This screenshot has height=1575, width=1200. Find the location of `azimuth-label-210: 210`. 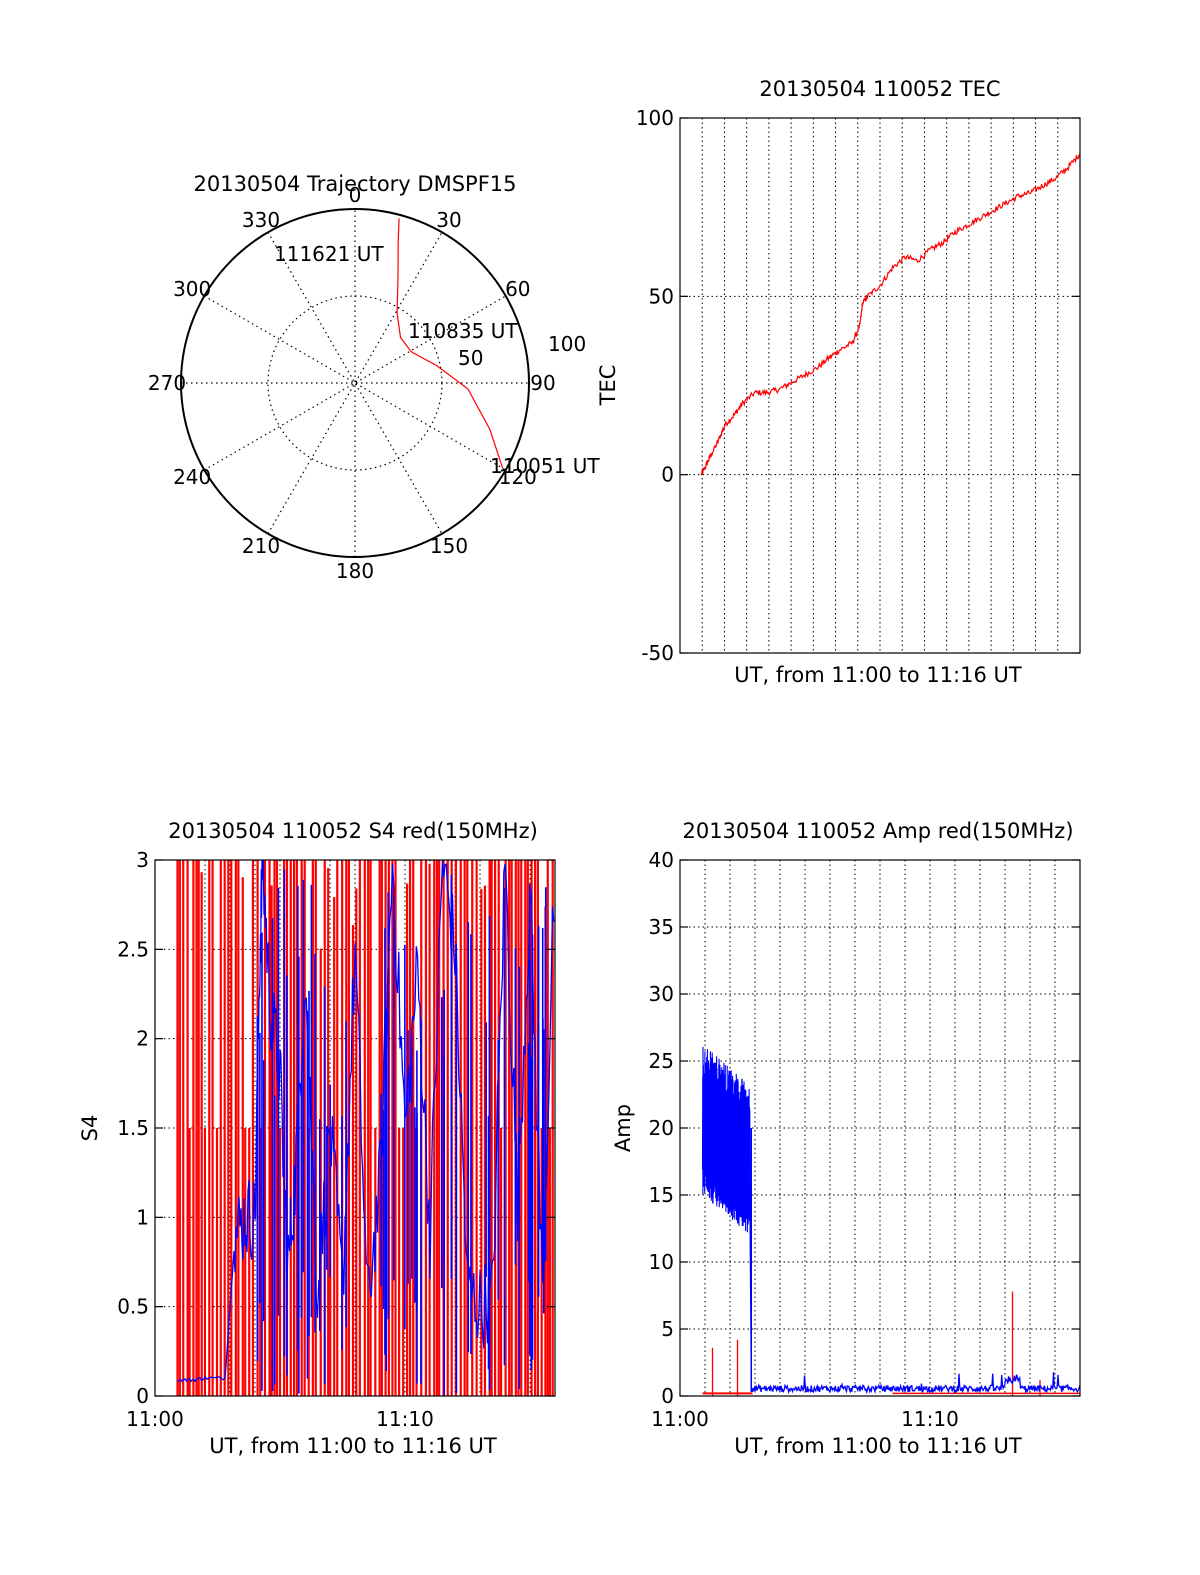

azimuth-label-210: 210 is located at coordinates (261, 546).